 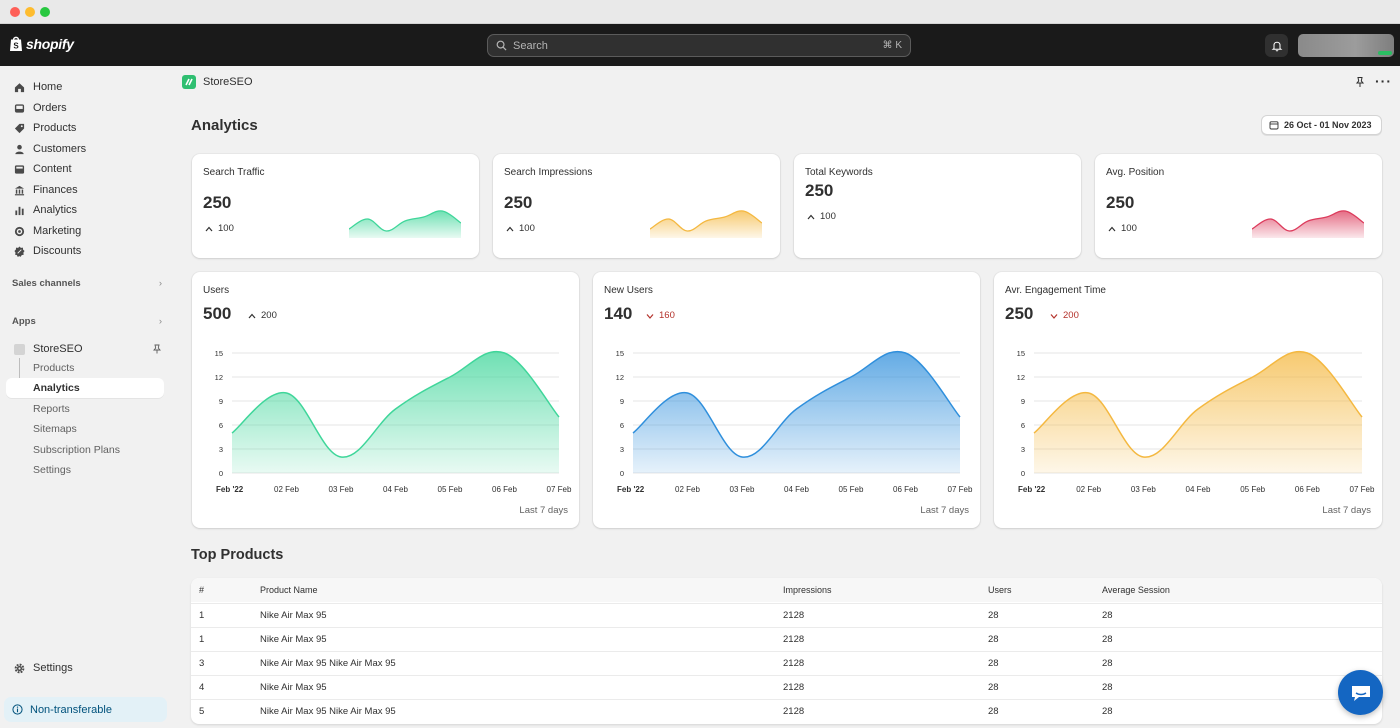 What do you see at coordinates (1021, 353) in the screenshot?
I see `y-tick-label: 15` at bounding box center [1021, 353].